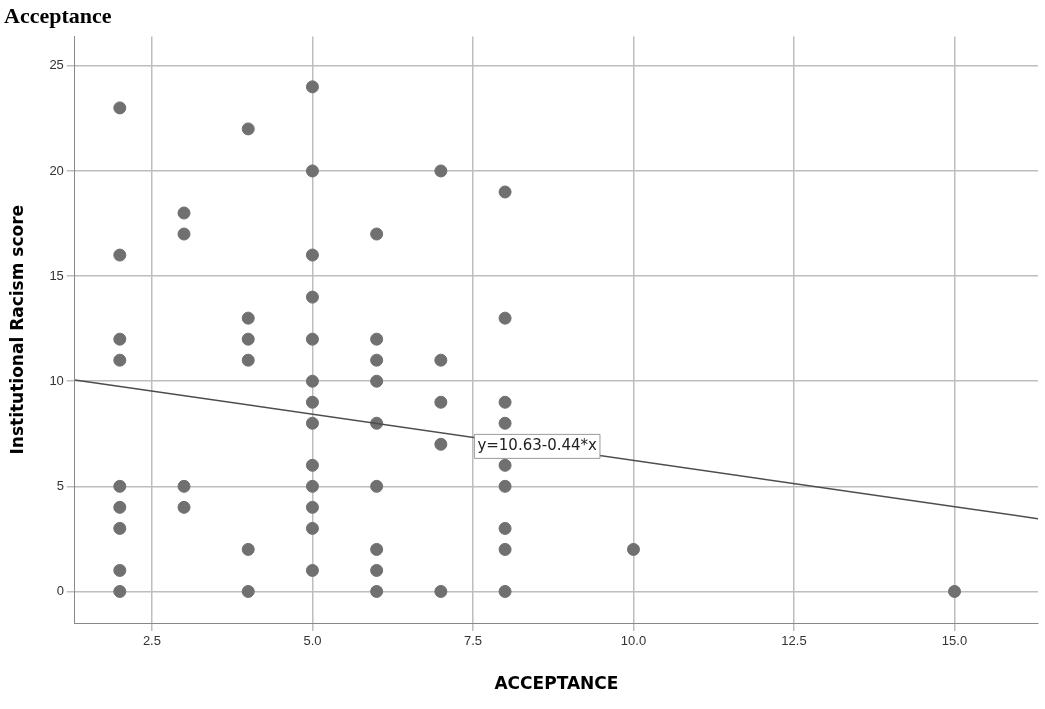  What do you see at coordinates (794, 641) in the screenshot?
I see `x-tick-label: 12.5` at bounding box center [794, 641].